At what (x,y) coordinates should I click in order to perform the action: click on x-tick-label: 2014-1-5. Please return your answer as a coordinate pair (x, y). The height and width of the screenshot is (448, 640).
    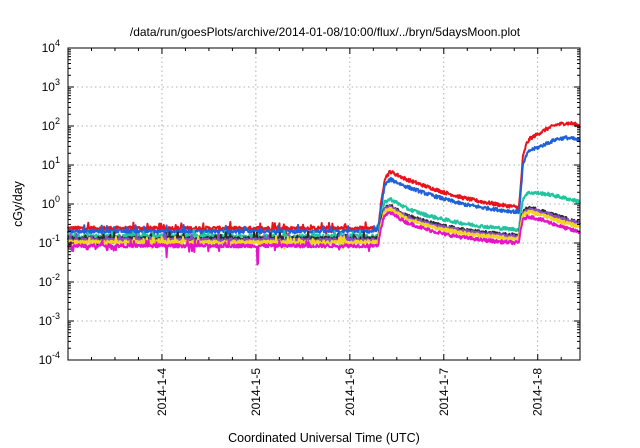
    Looking at the image, I should click on (256, 392).